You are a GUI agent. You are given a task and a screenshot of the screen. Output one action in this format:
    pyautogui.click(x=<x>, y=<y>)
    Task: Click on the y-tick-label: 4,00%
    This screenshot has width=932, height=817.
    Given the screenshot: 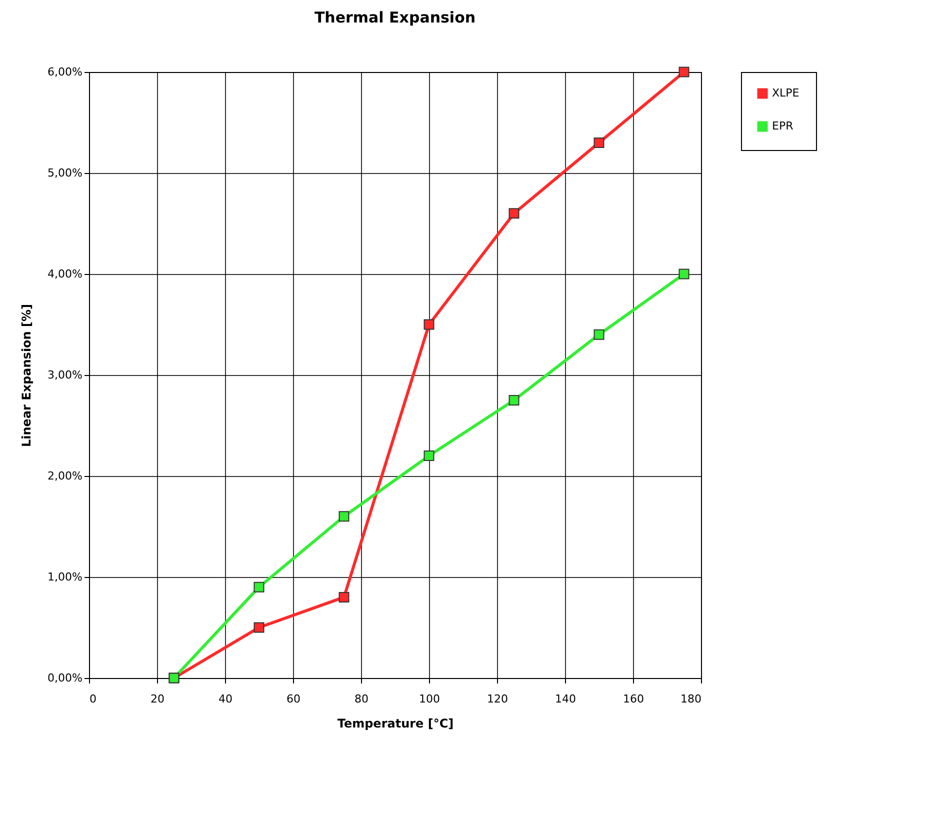 What is the action you would take?
    pyautogui.click(x=65, y=274)
    